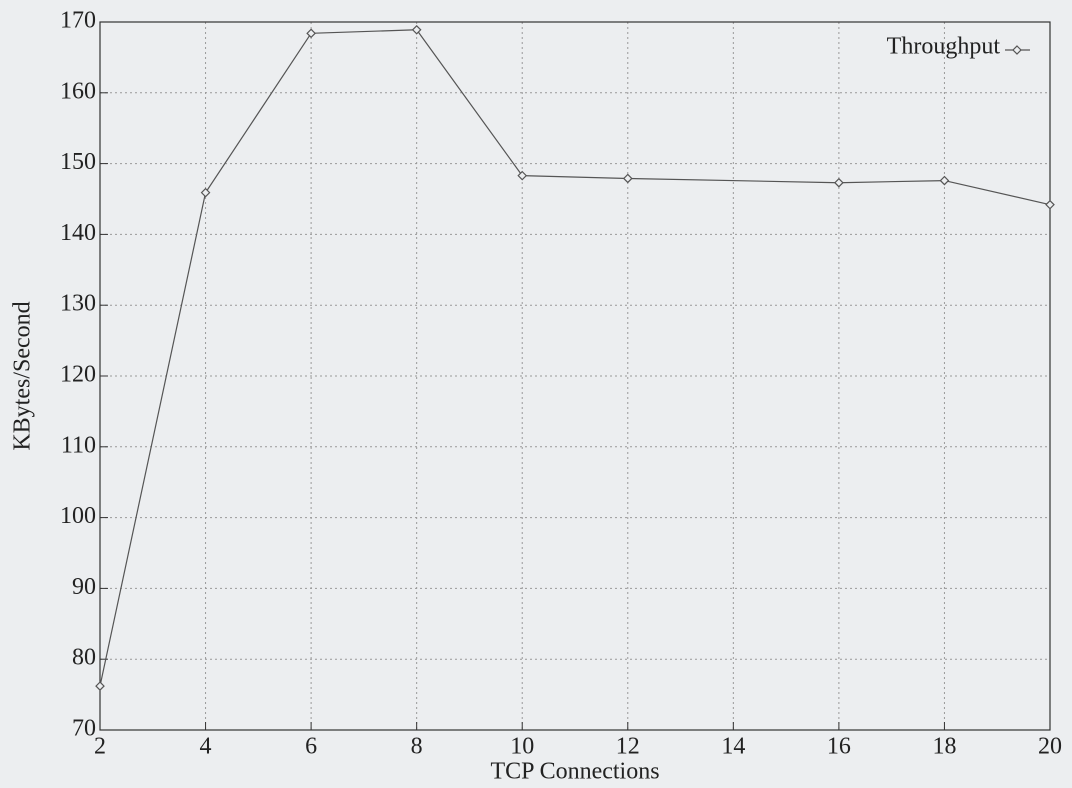  What do you see at coordinates (84, 658) in the screenshot?
I see `y-tick-label: 80` at bounding box center [84, 658].